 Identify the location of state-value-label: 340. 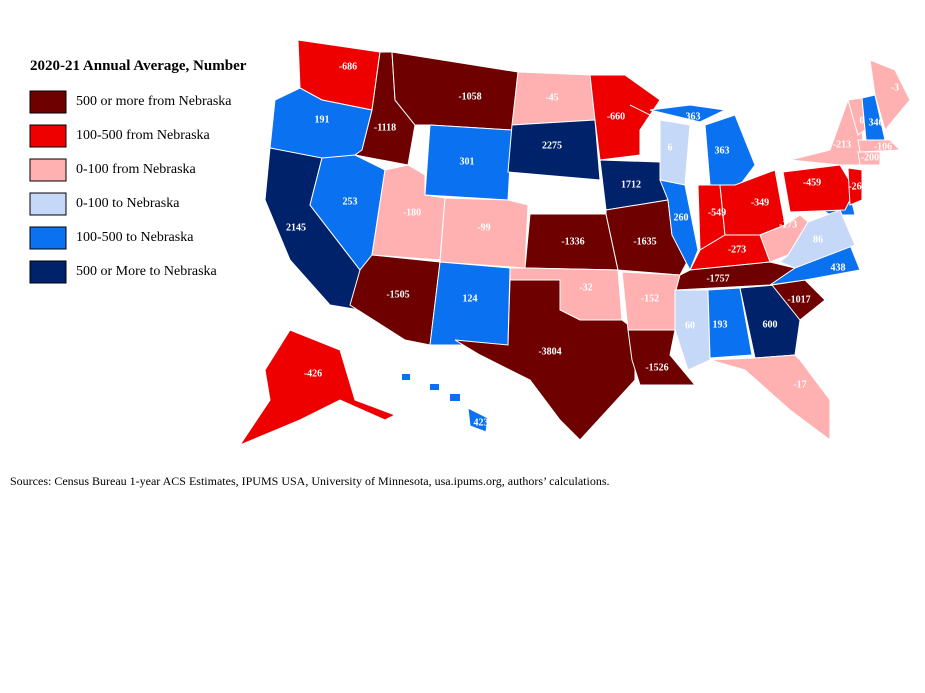
(876, 122).